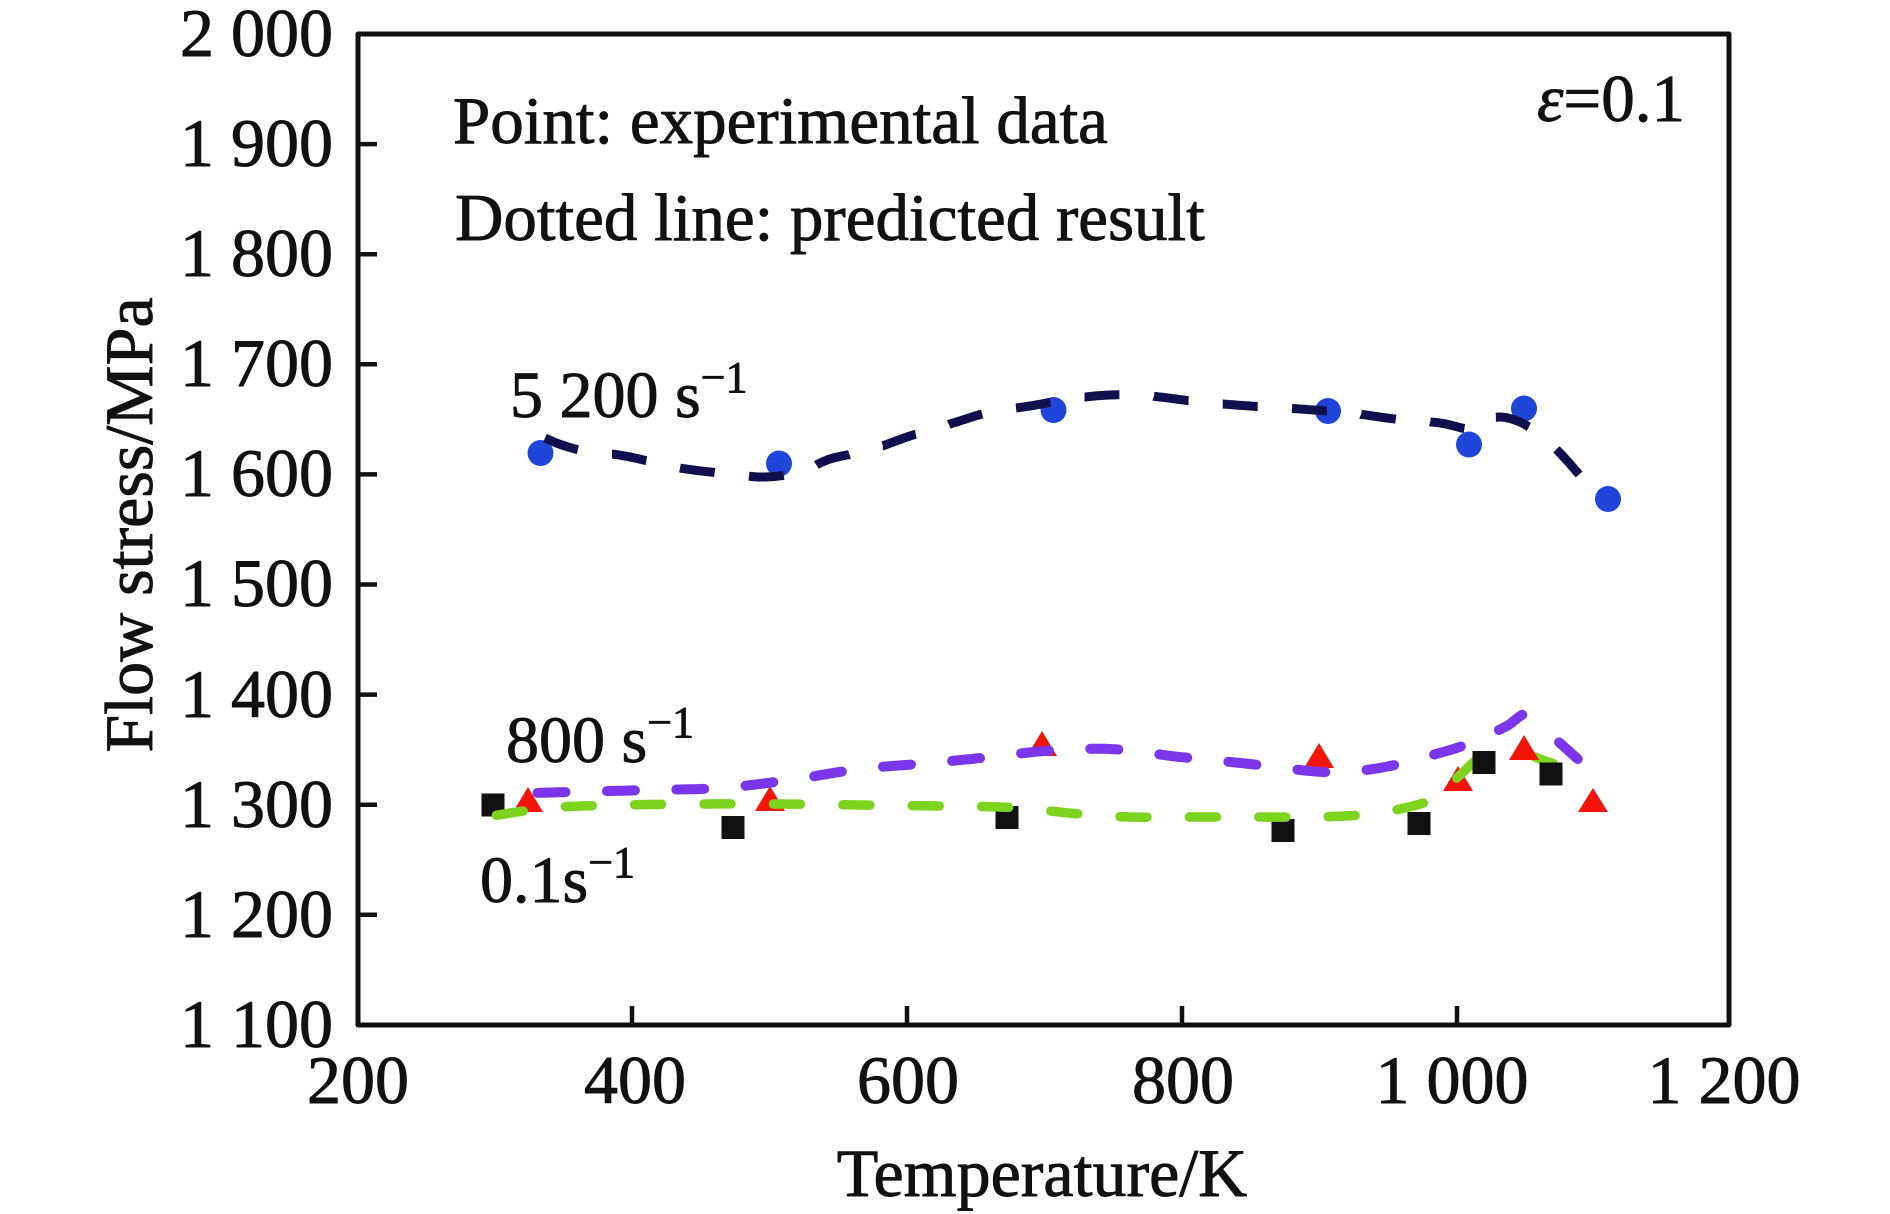  What do you see at coordinates (256, 363) in the screenshot?
I see `svg-text: 1 700` at bounding box center [256, 363].